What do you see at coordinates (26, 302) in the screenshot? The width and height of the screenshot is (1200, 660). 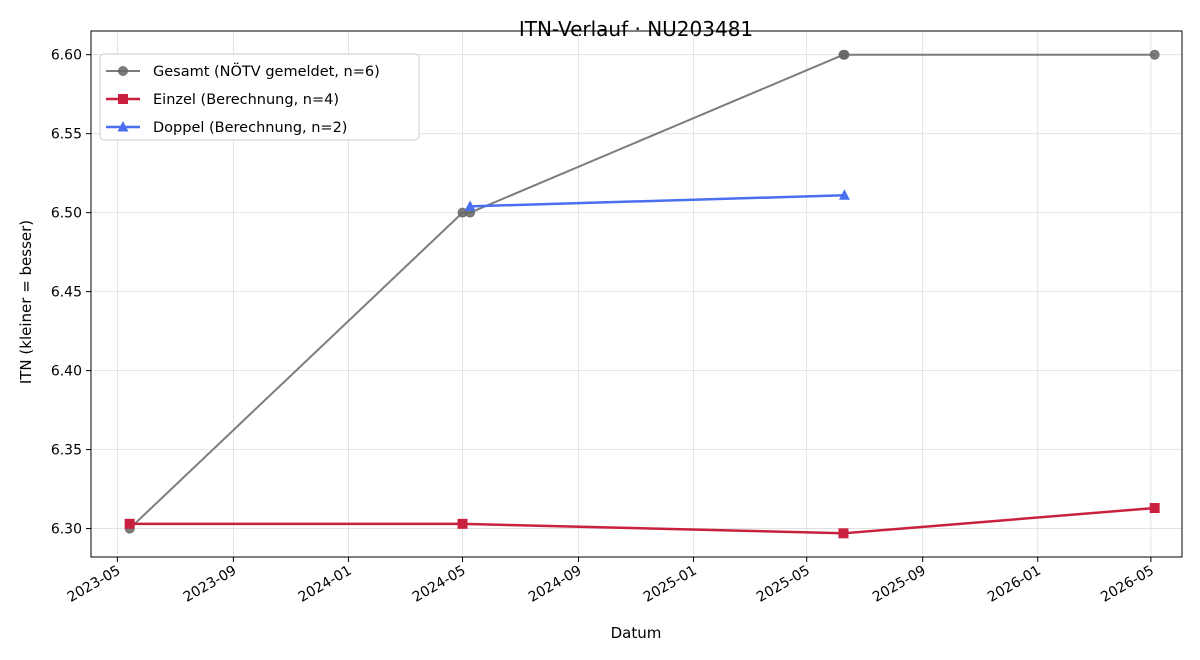 I see `y-axis-title: ITN (kleiner = besser)` at bounding box center [26, 302].